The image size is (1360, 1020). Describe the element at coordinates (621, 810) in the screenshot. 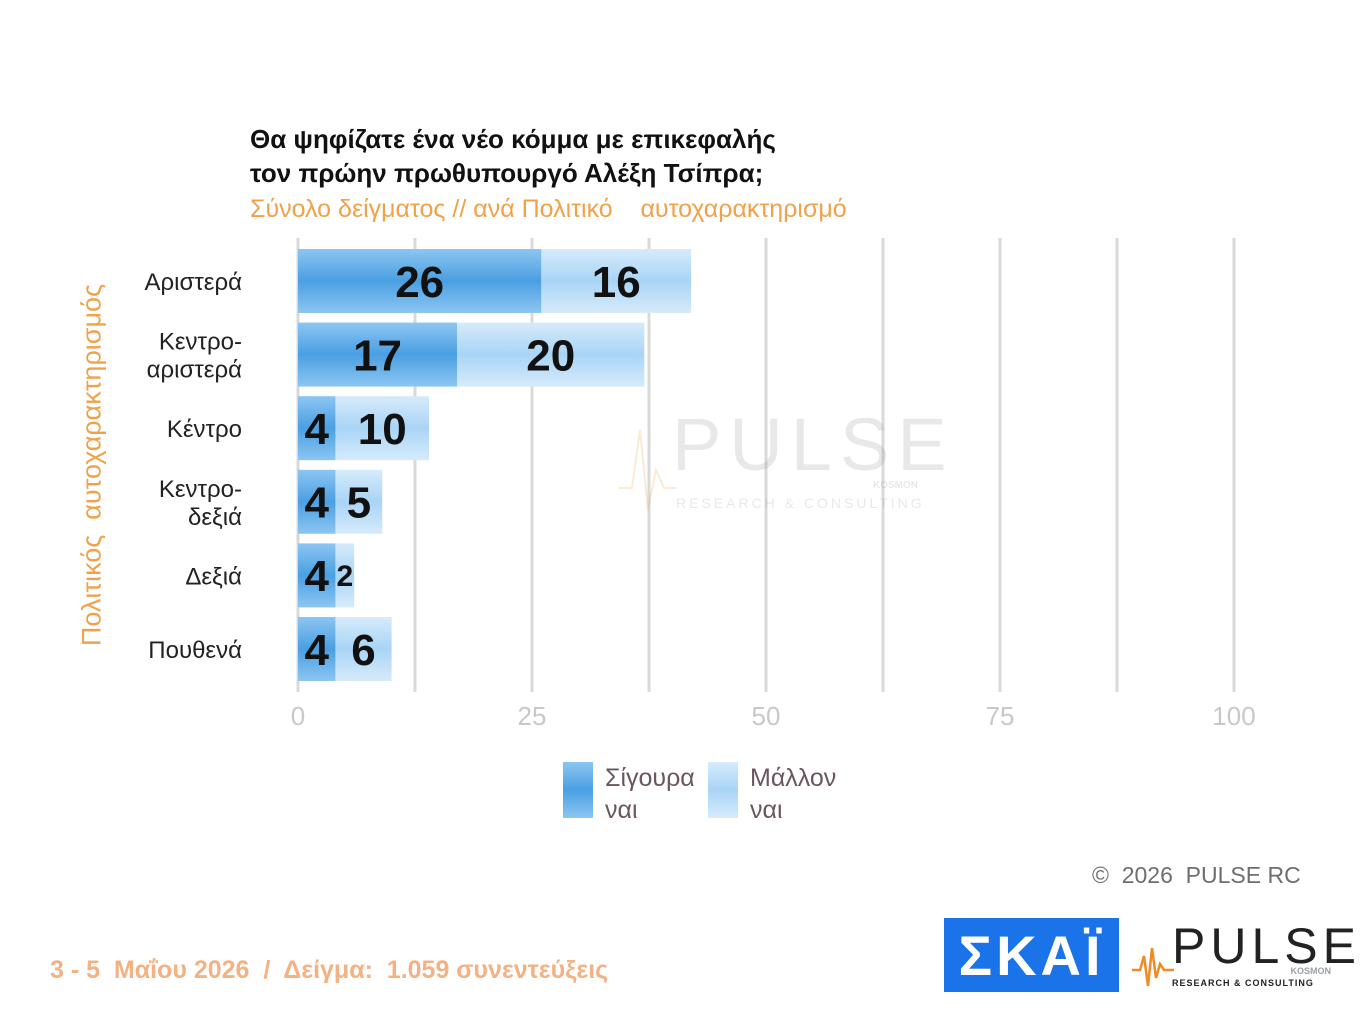

I see `legend-label-1b: ναι` at that location.